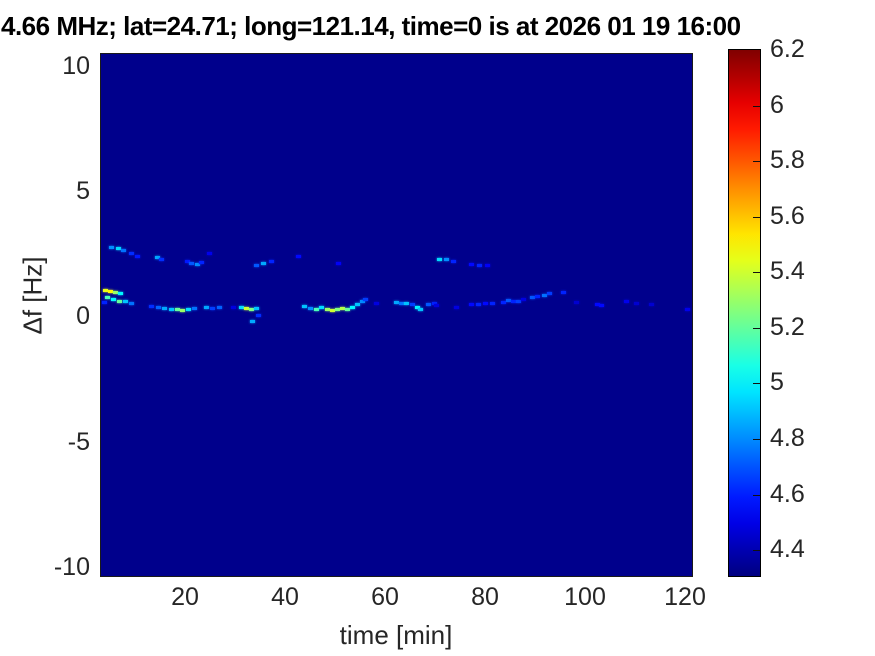 This screenshot has height=656, width=875. What do you see at coordinates (396, 635) in the screenshot?
I see `x-axis-label: time [min]` at bounding box center [396, 635].